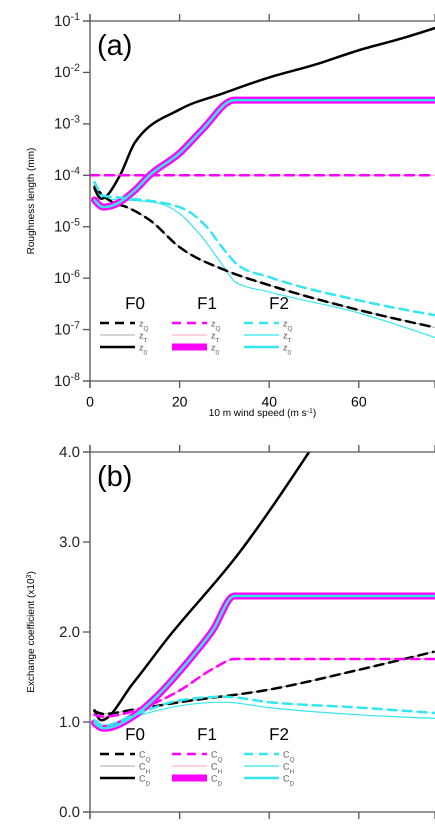 Image resolution: width=435 pixels, height=828 pixels. What do you see at coordinates (114, 46) in the screenshot?
I see `chart-title: (a)` at bounding box center [114, 46].